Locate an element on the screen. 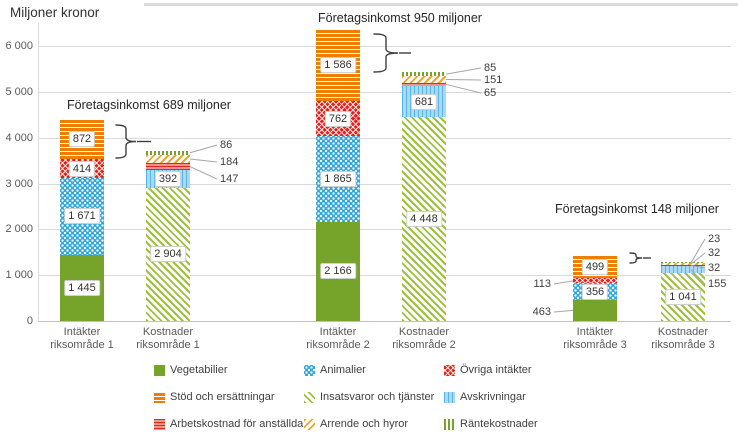  segment-value-label: 499 is located at coordinates (595, 266).